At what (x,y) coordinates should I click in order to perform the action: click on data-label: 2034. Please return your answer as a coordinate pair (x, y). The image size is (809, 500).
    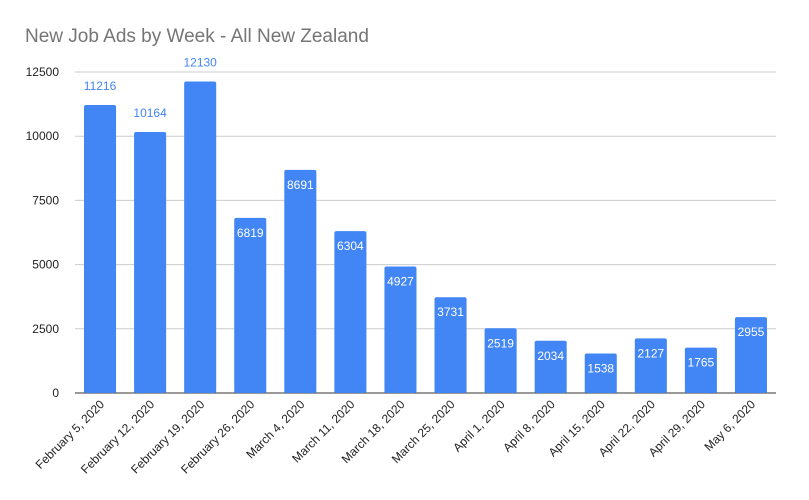
    Looking at the image, I should click on (550, 356).